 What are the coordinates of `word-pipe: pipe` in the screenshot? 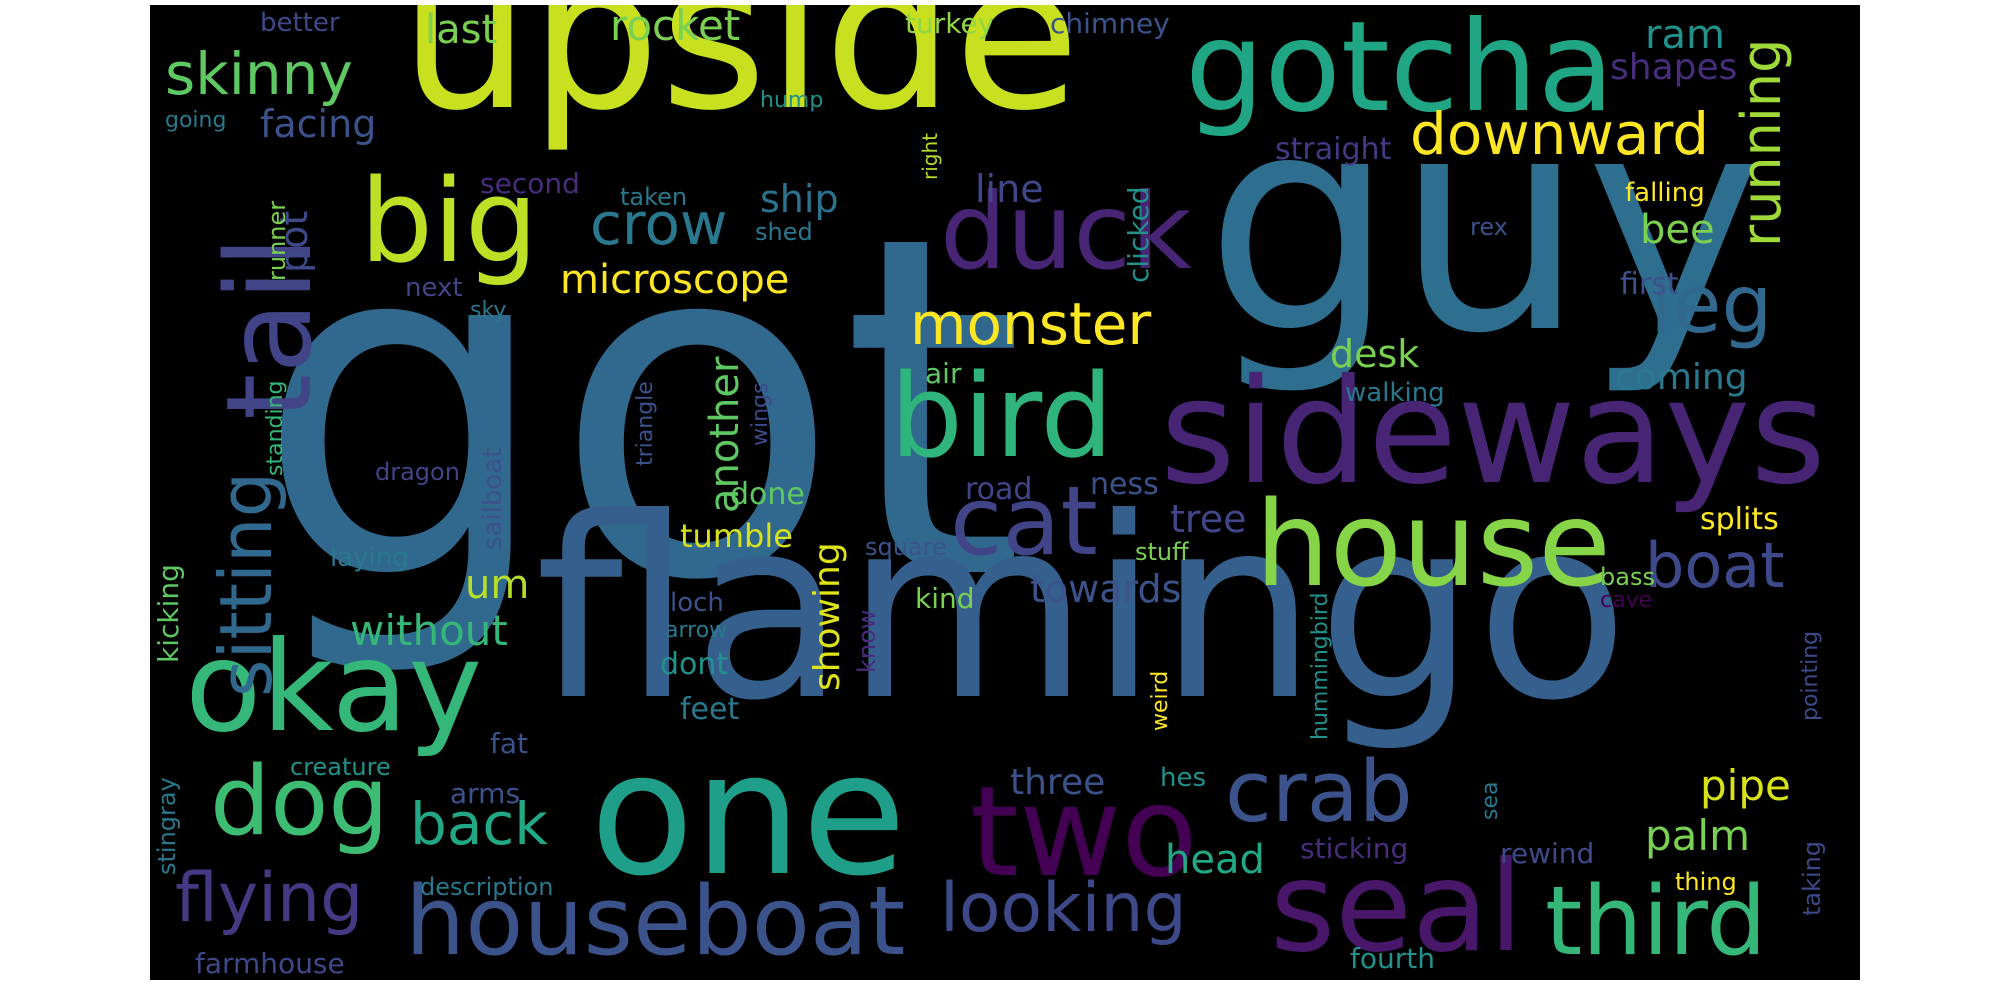 It's located at (1745, 785).